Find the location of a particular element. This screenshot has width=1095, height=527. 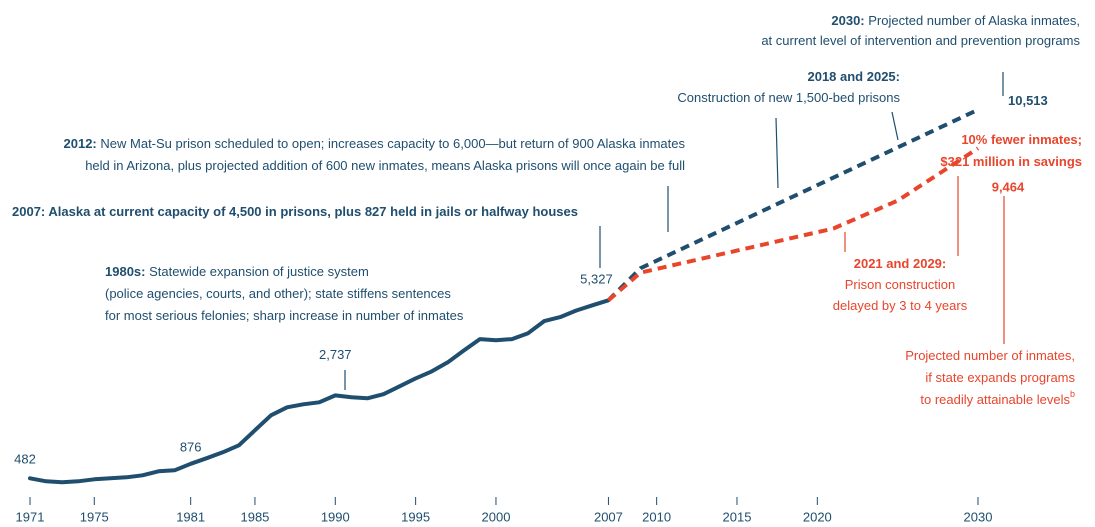

x-tick-label: 1975 is located at coordinates (94, 516).